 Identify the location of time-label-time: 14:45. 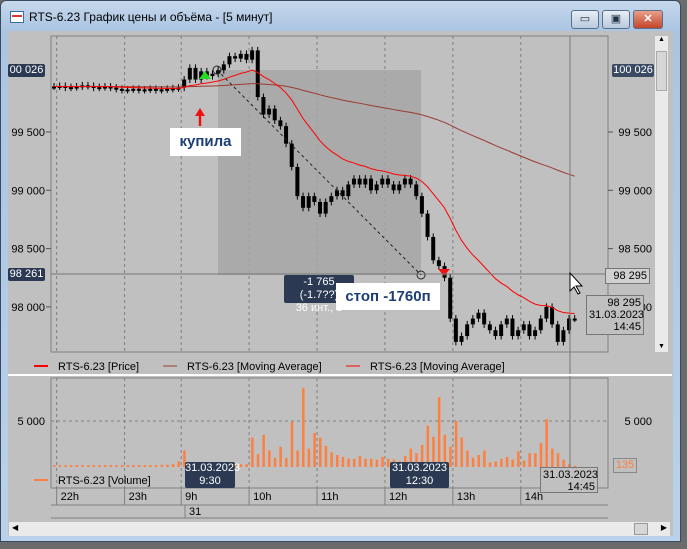
(581, 487).